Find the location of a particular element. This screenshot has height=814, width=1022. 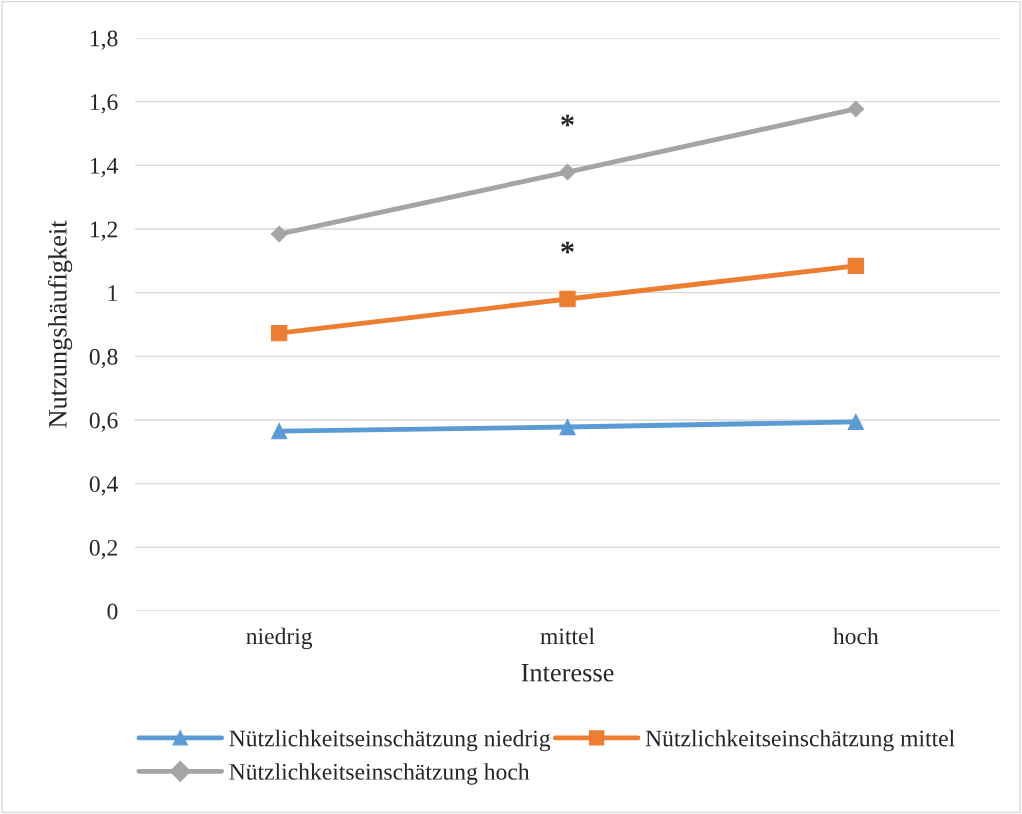

y-tick-label: 0,8 is located at coordinates (103, 358).